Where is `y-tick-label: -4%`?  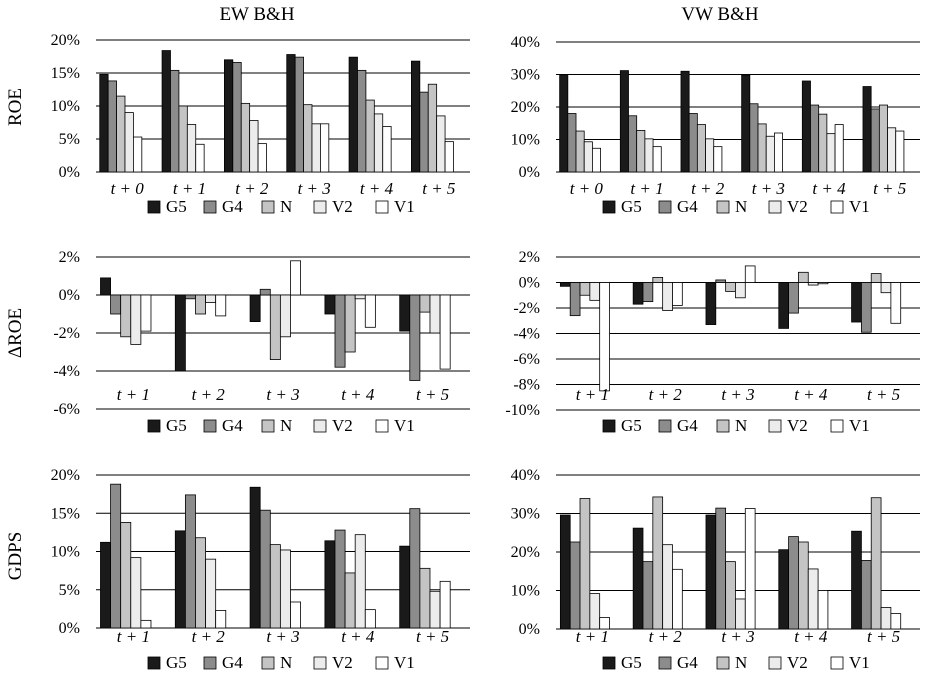
y-tick-label: -4% is located at coordinates (526, 334).